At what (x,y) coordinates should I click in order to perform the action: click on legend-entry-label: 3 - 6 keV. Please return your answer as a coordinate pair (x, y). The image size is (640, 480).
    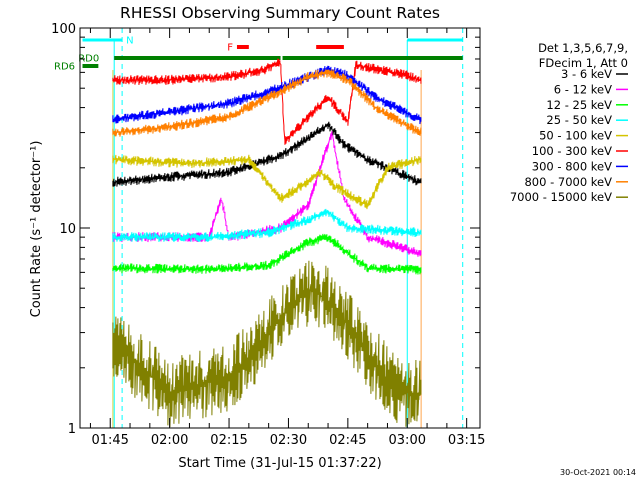
    Looking at the image, I should click on (586, 74).